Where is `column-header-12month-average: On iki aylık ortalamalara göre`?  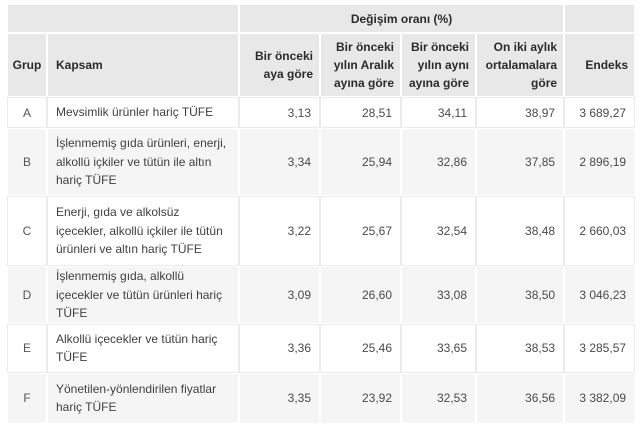 column-header-12month-average: On iki aylık ortalamalara göre is located at coordinates (520, 65).